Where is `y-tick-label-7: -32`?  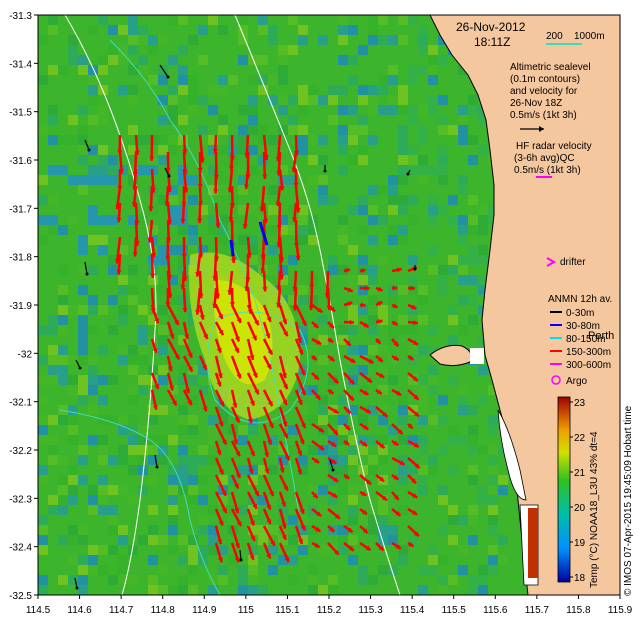
y-tick-label-7: -32 is located at coordinates (25, 354).